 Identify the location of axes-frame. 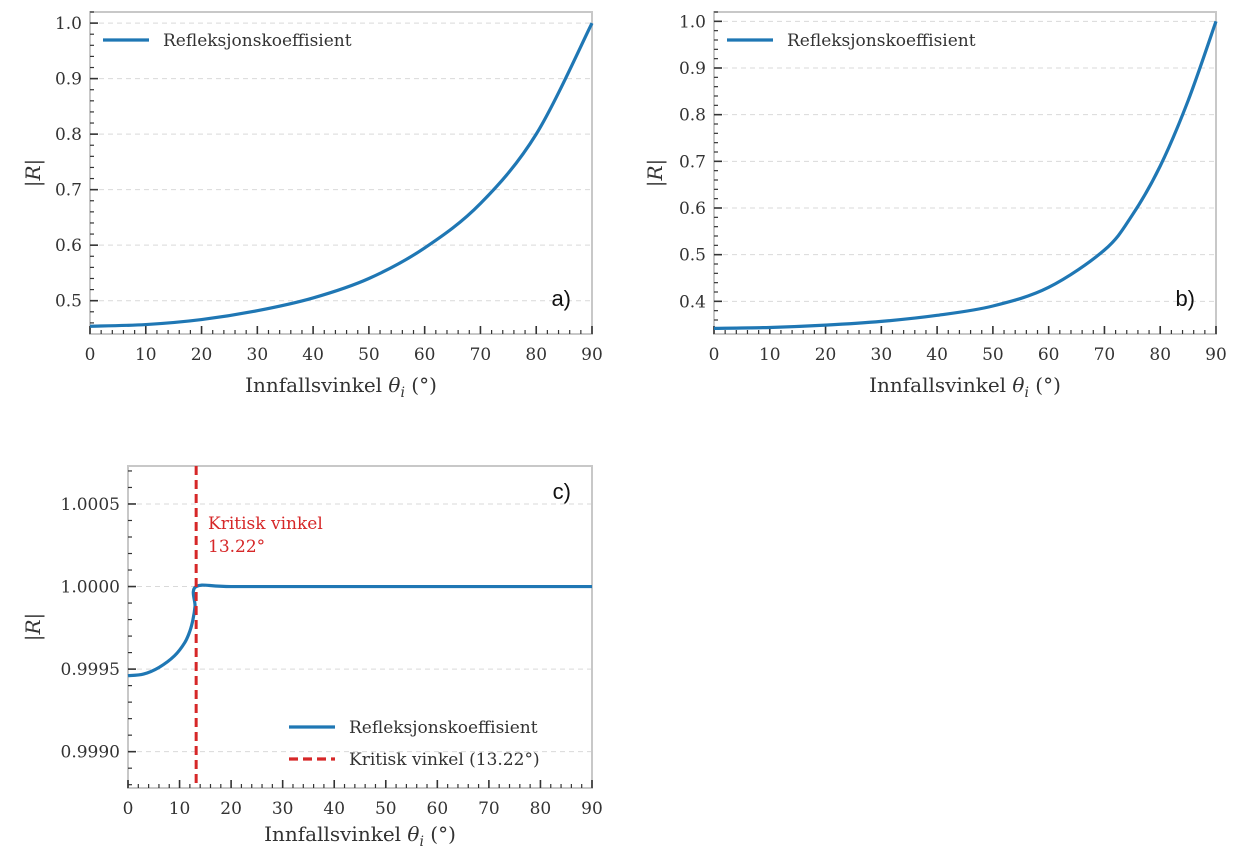
(360, 627).